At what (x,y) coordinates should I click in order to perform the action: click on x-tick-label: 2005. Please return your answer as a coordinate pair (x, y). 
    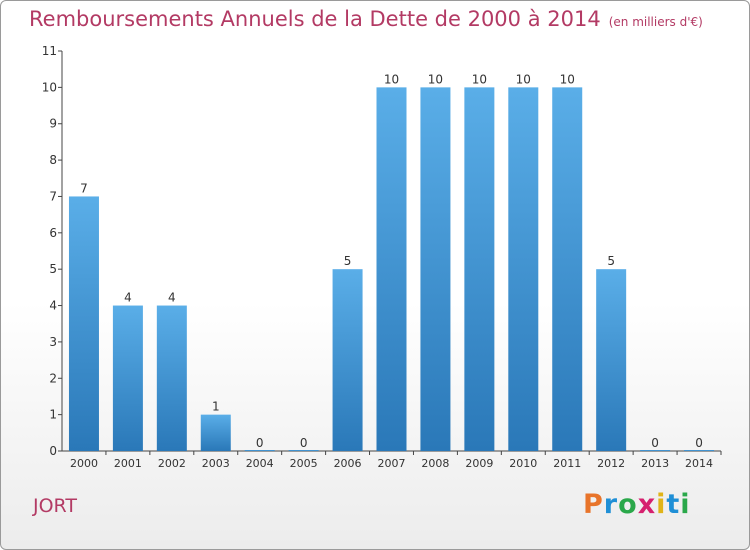
    Looking at the image, I should click on (304, 463).